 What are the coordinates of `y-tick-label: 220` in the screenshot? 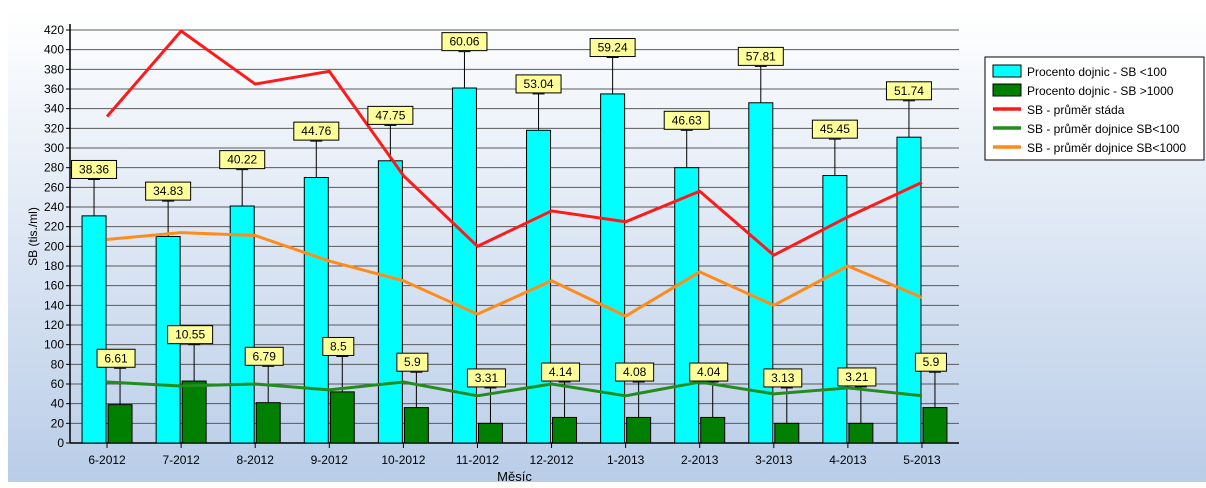 It's located at (54, 227).